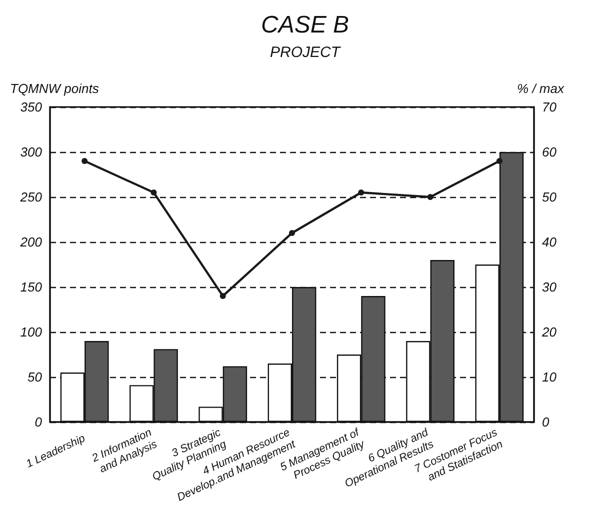 This screenshot has width=602, height=522. Describe the element at coordinates (31, 197) in the screenshot. I see `y-tick-label: 250` at that location.